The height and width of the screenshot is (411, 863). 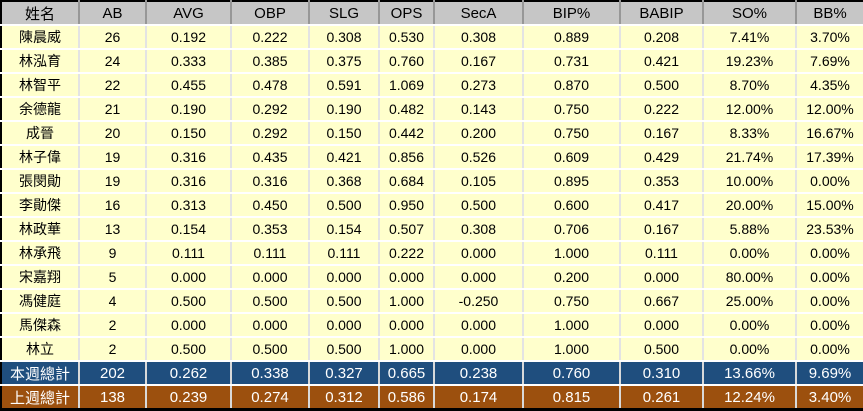 I want to click on total-stat-cell: 138, so click(x=113, y=397).